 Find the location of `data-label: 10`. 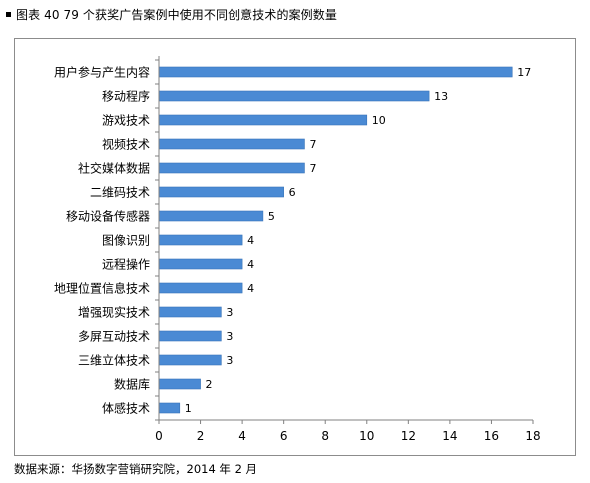

data-label: 10 is located at coordinates (379, 120).